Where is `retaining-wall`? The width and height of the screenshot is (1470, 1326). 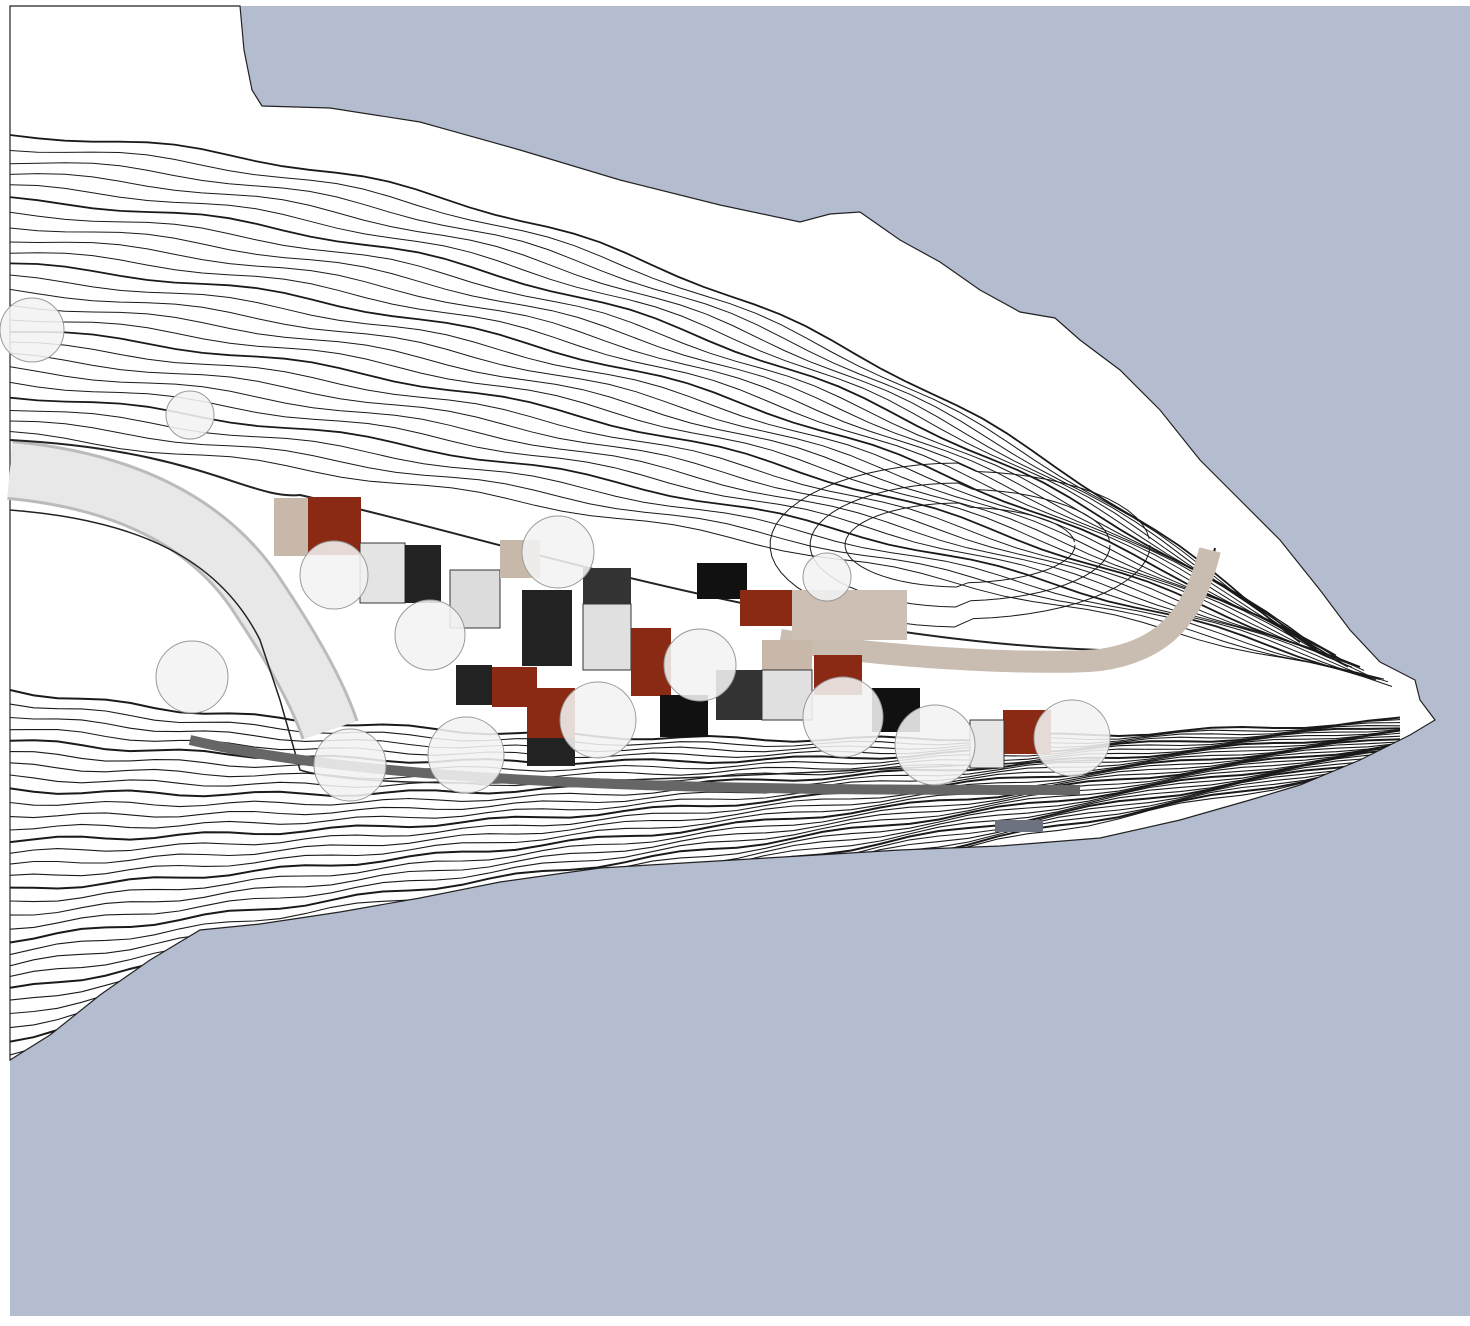 retaining-wall is located at coordinates (634, 765).